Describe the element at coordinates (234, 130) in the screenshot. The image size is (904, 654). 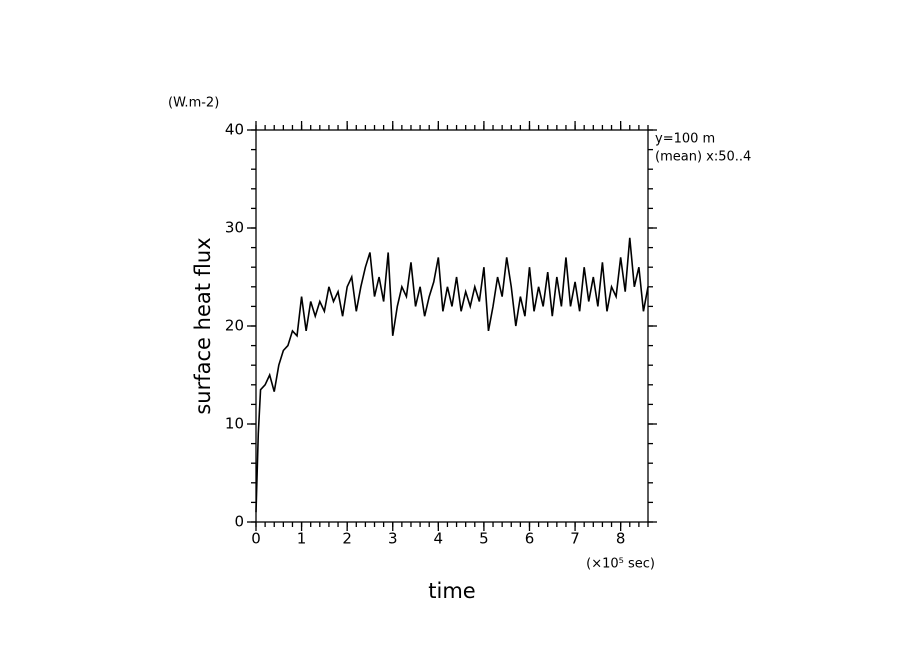
I see `y-tick-label: 40` at that location.